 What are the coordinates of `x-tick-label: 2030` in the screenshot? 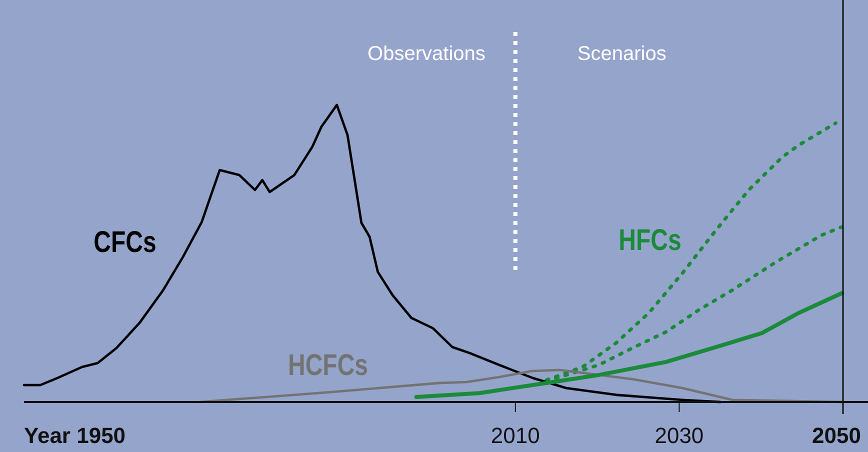 It's located at (679, 435).